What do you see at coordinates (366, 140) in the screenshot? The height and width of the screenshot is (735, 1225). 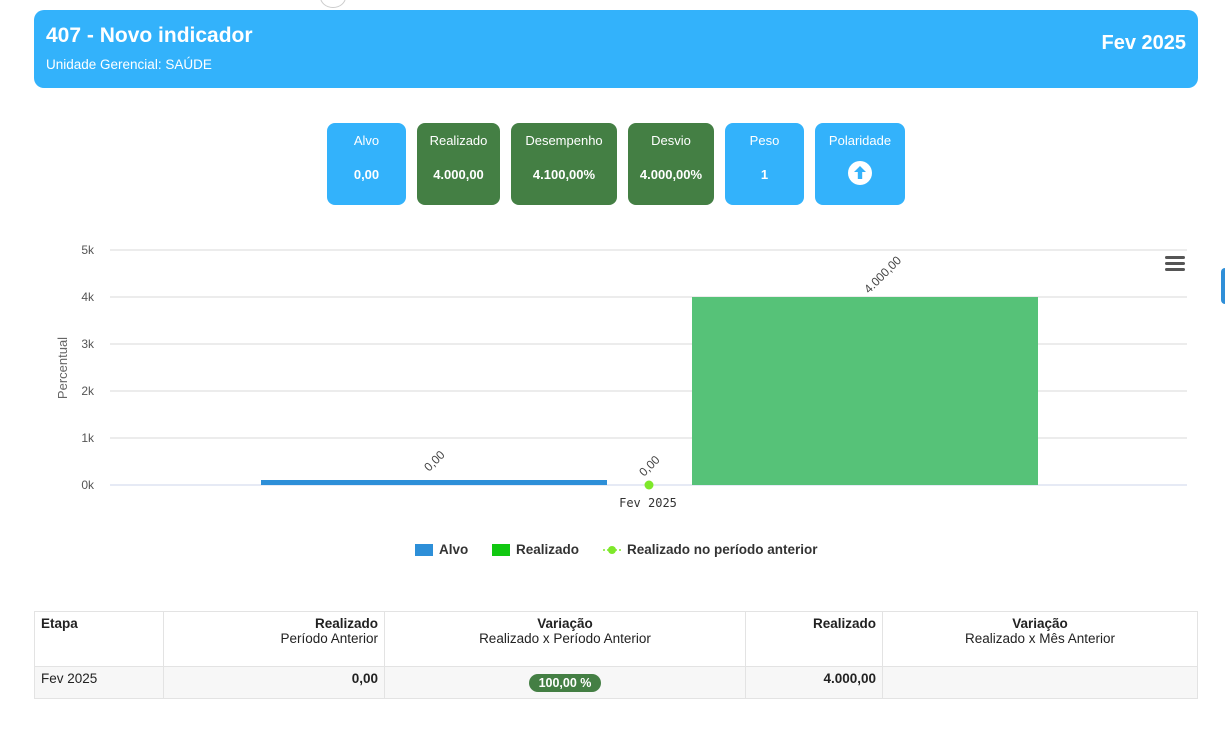 I see `card-label: Alvo` at bounding box center [366, 140].